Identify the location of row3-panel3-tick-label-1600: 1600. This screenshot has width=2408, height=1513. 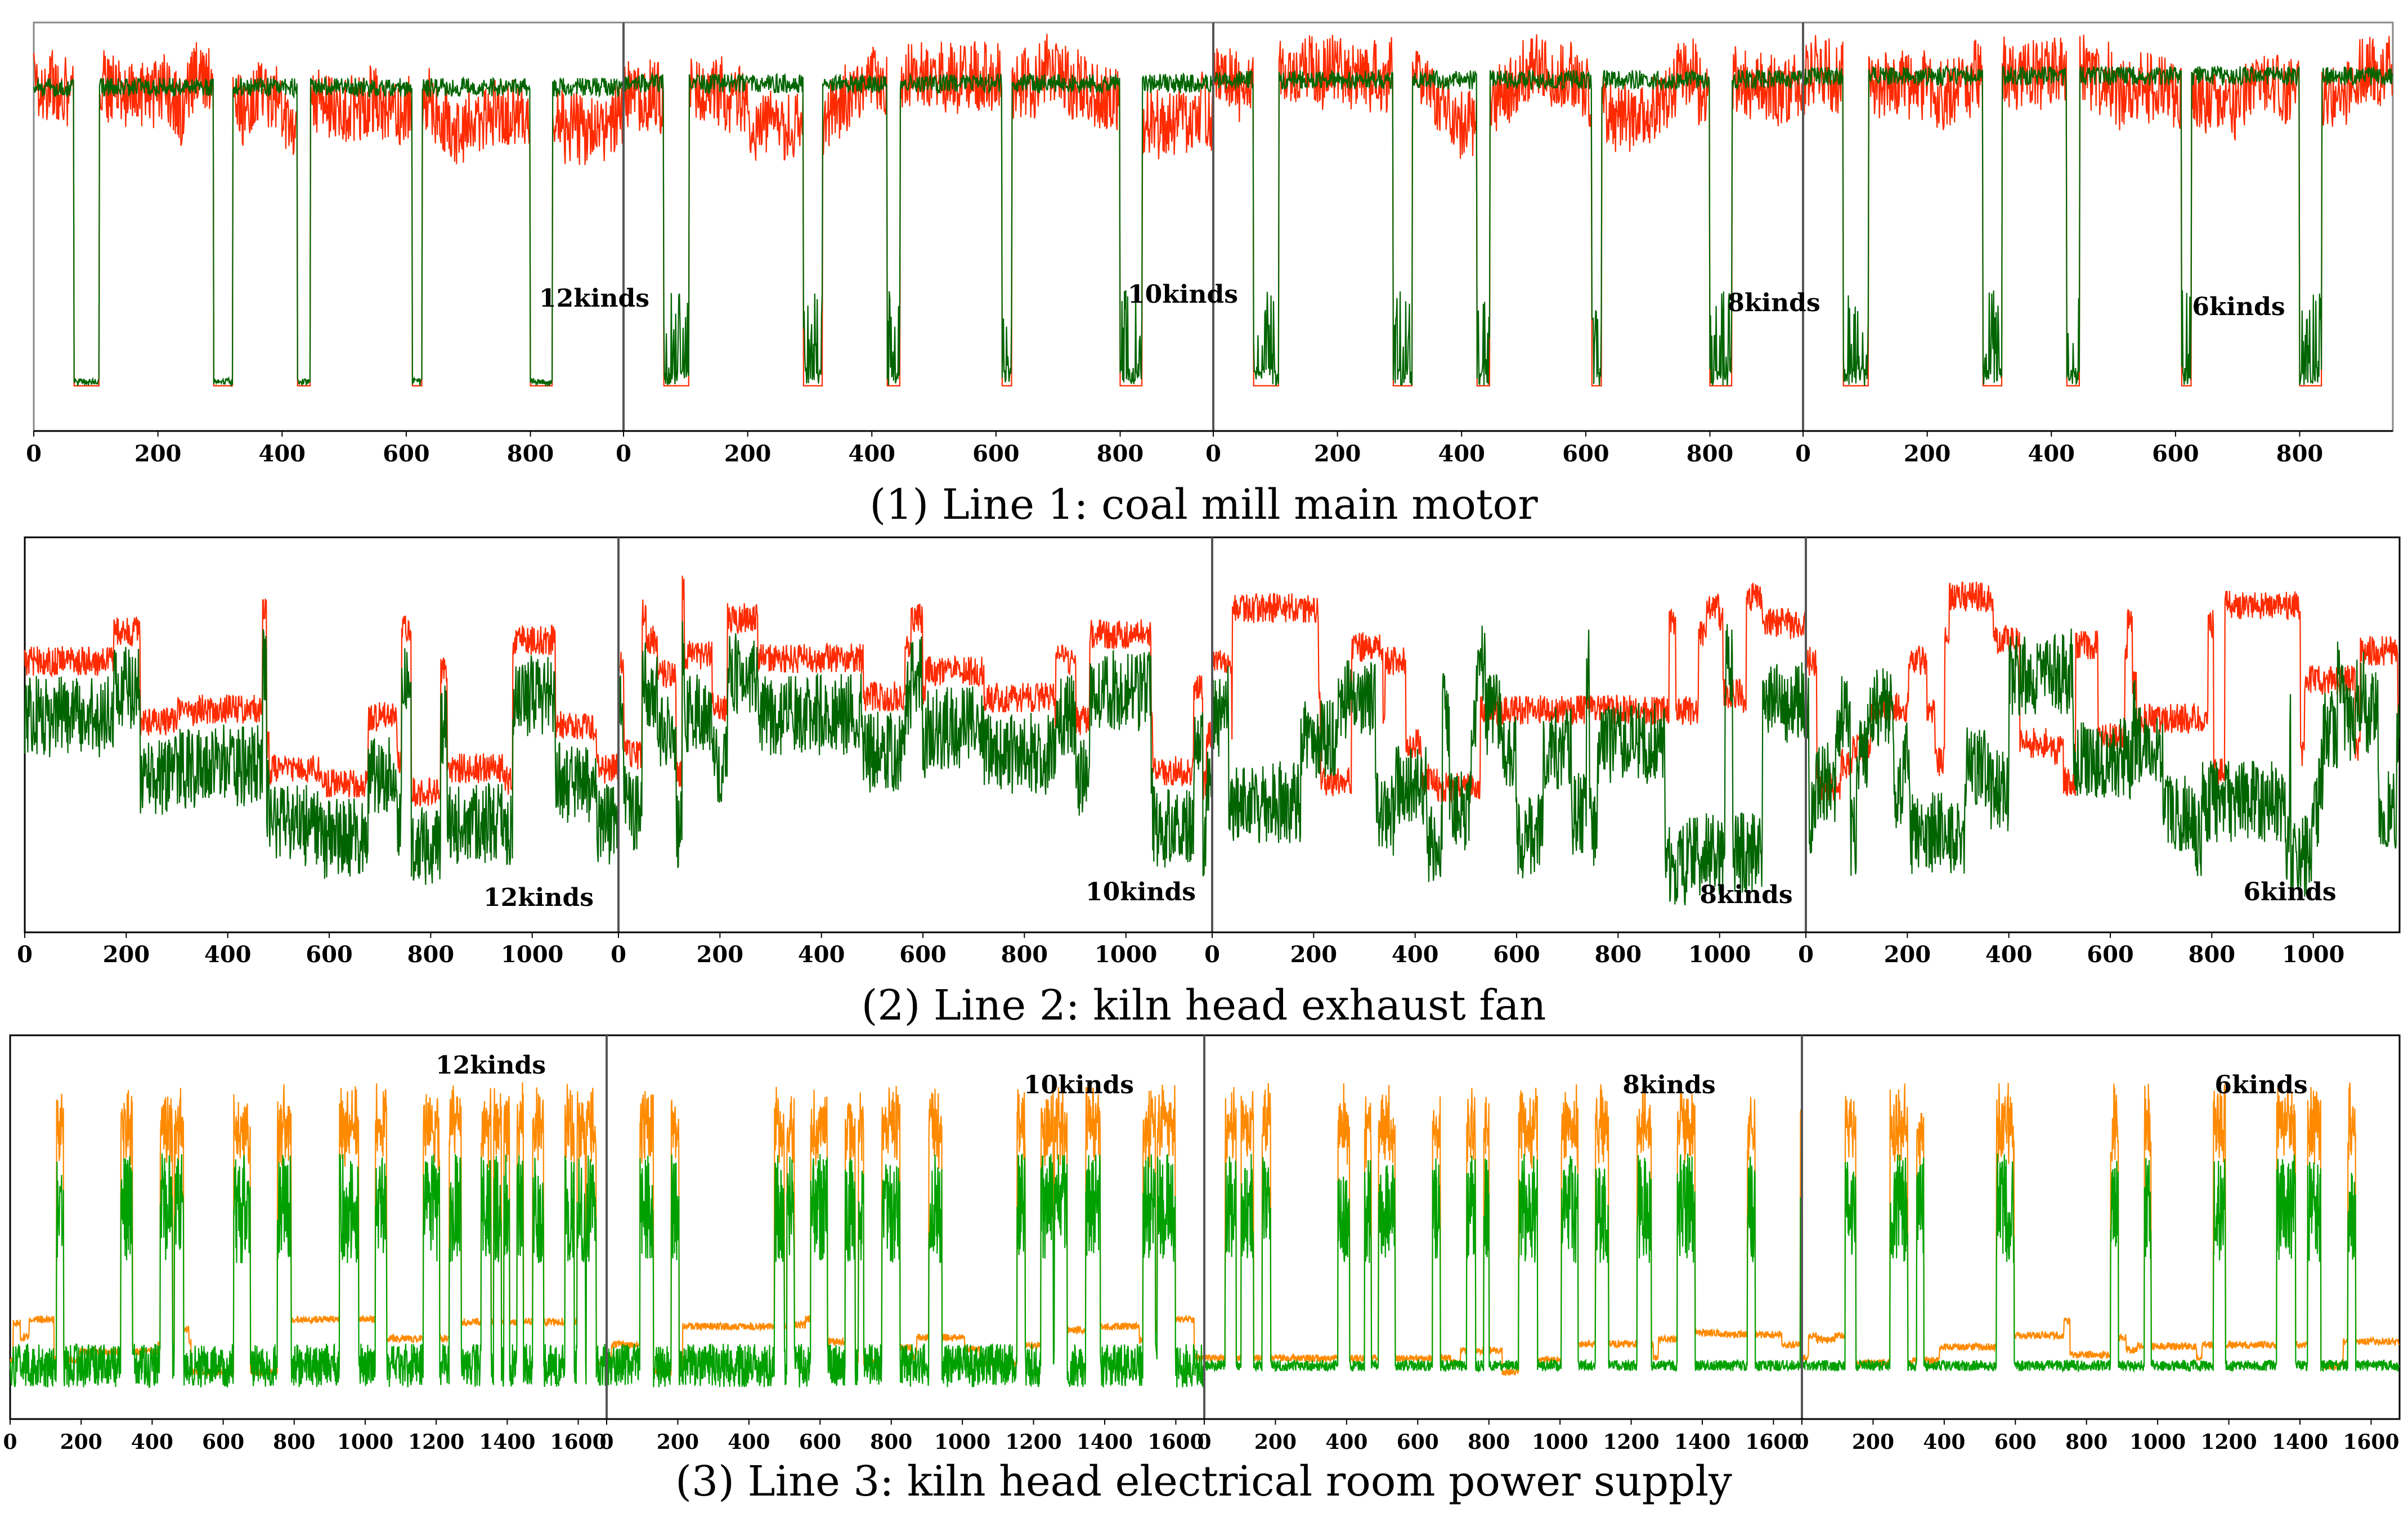
(1773, 1442).